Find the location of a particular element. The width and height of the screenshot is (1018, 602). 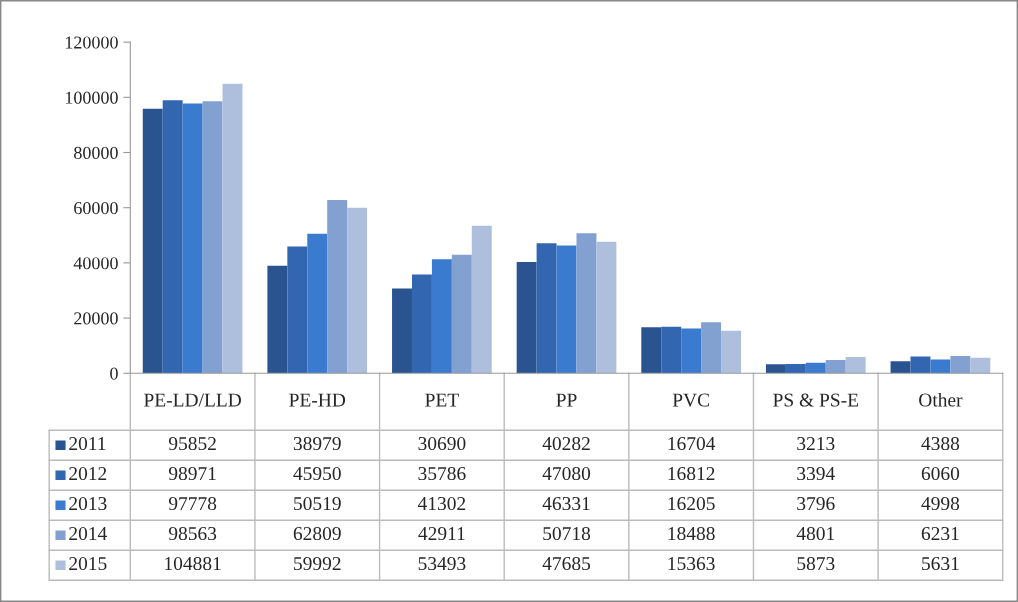

data-label: 46331 is located at coordinates (566, 504).